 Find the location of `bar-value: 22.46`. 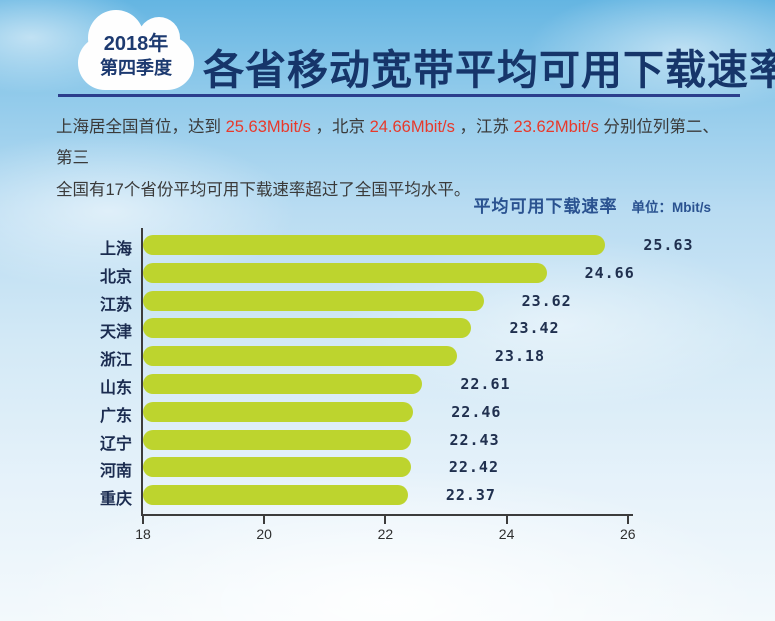

bar-value: 22.46 is located at coordinates (476, 411).